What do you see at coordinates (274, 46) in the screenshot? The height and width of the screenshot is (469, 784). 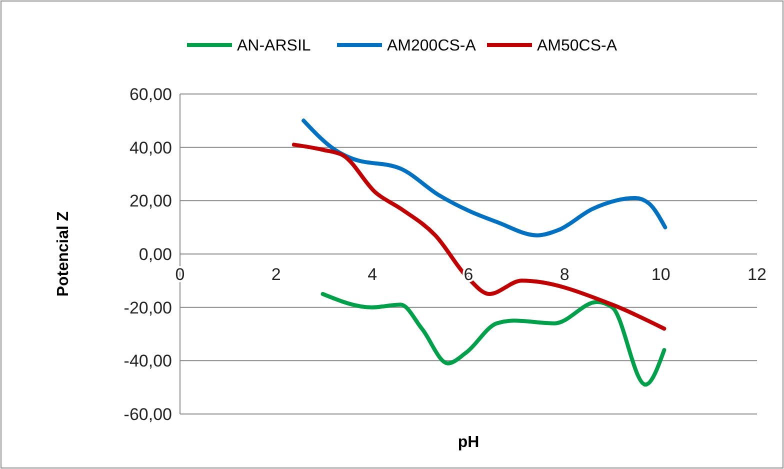 I see `legend-label: AN-ARSIL` at bounding box center [274, 46].